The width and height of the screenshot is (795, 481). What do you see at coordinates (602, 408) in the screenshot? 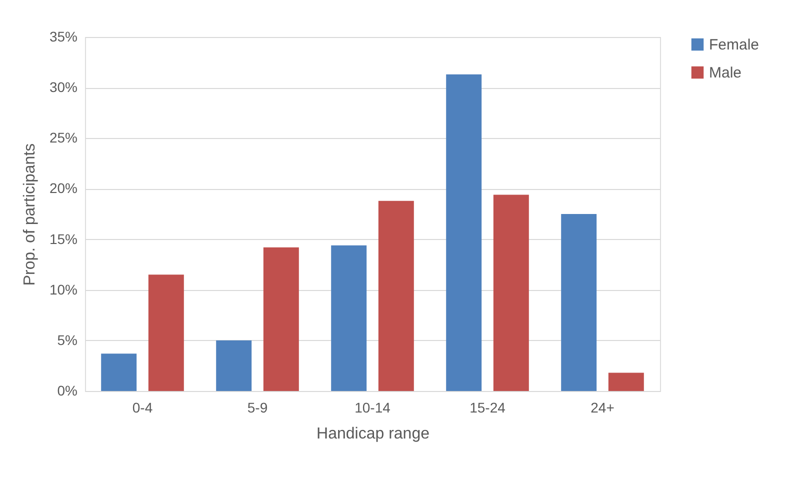
I see `x-tick-label: 24+` at bounding box center [602, 408].